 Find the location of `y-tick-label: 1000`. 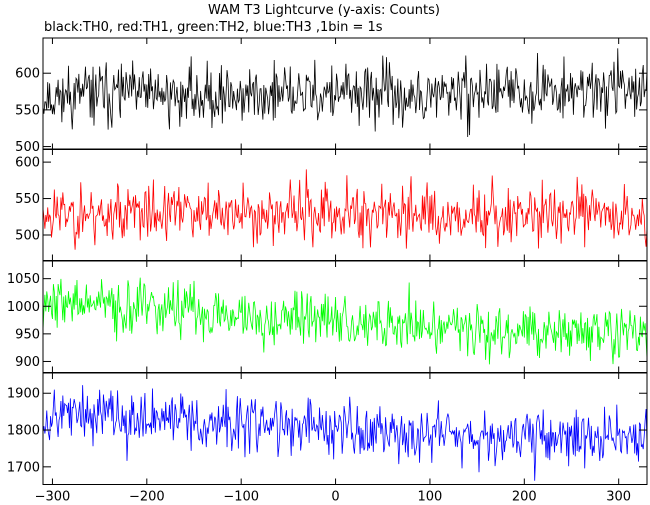

y-tick-label: 1000 is located at coordinates (23, 307).